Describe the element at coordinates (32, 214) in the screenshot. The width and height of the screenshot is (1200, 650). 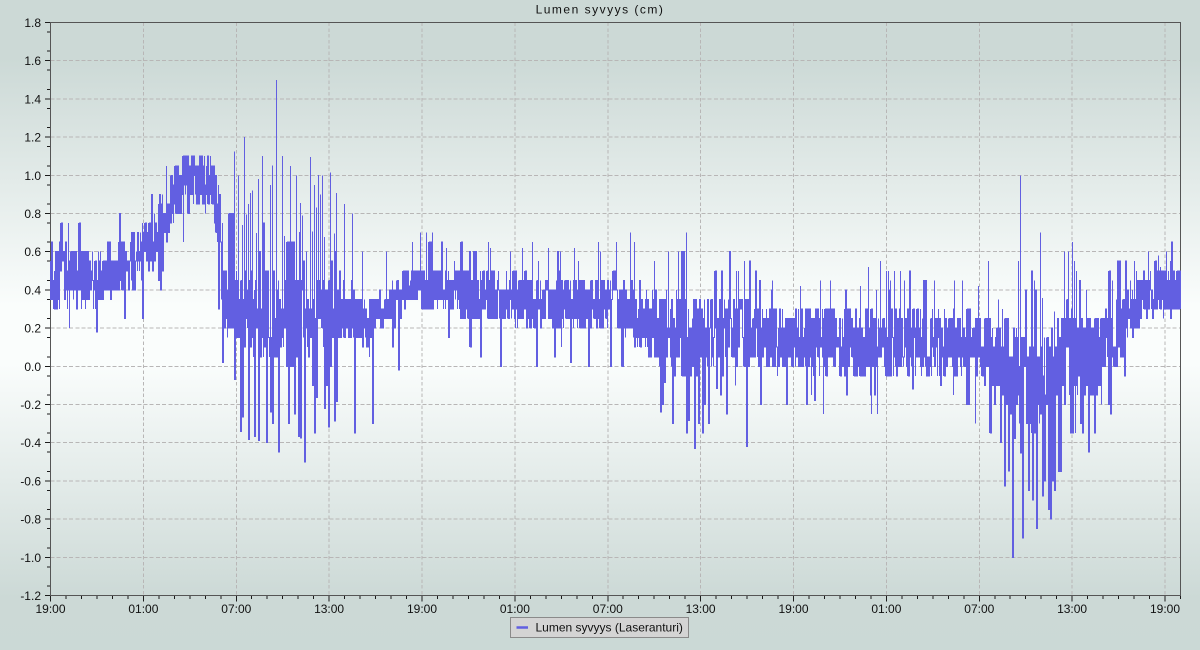
I see `svg-text: 0.8` at that location.